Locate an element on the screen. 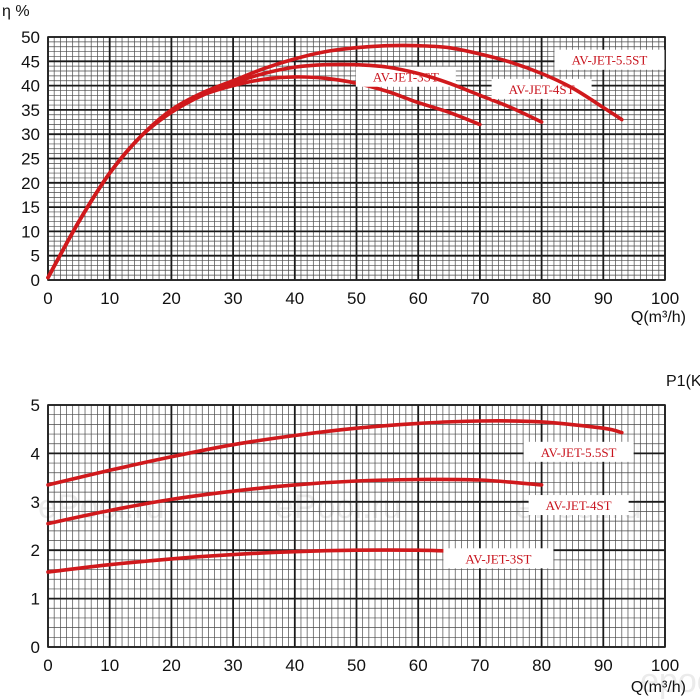  y-tick-label: 45 is located at coordinates (30, 61).